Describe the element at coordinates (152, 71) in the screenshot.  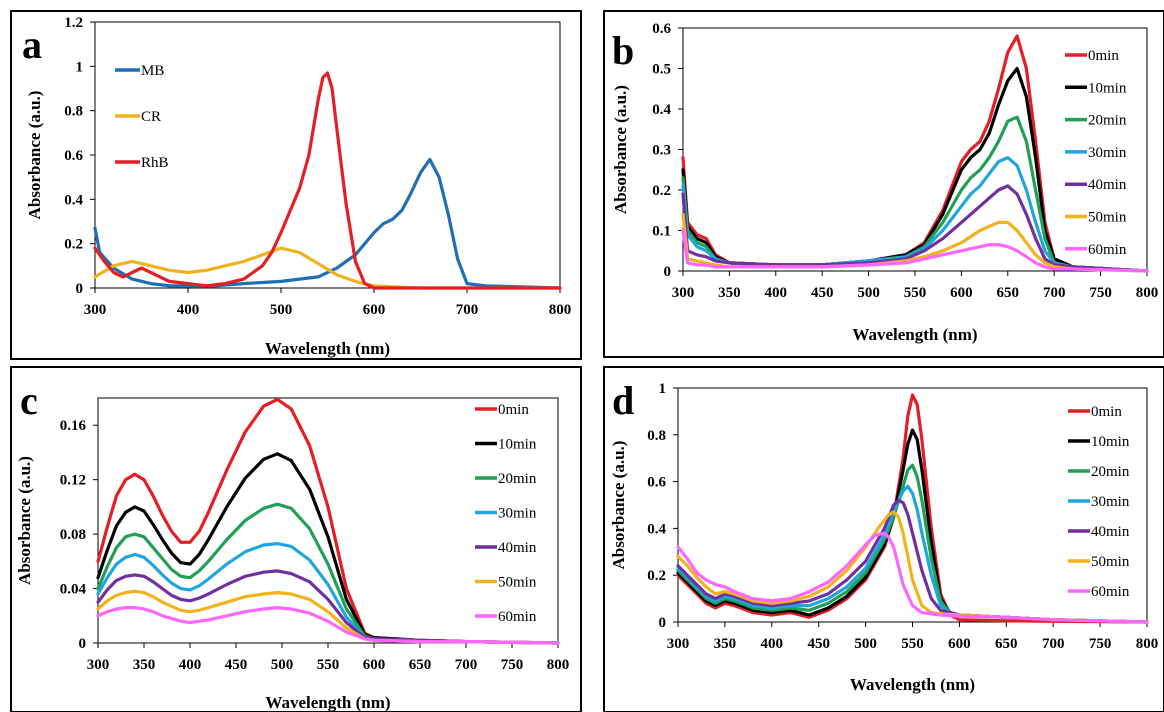
I see `legend-label: MB` at that location.